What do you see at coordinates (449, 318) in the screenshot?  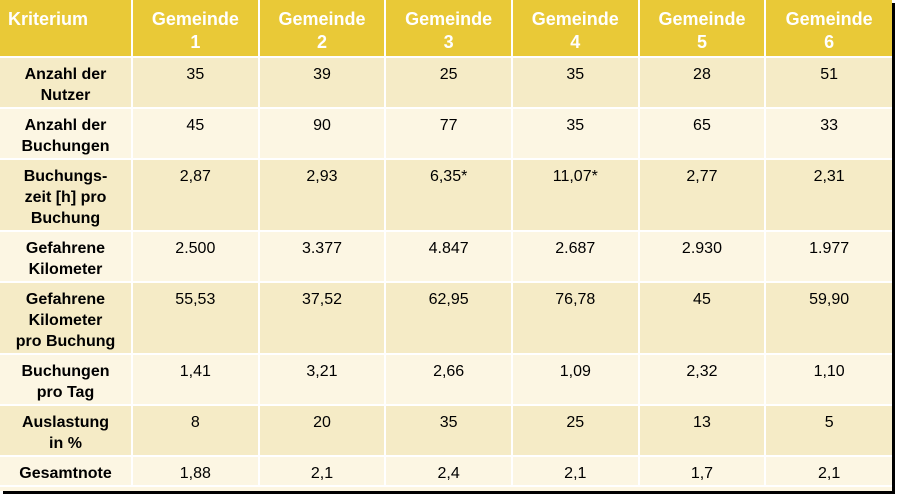 I see `cell-gemeinde-3: 62,95` at bounding box center [449, 318].